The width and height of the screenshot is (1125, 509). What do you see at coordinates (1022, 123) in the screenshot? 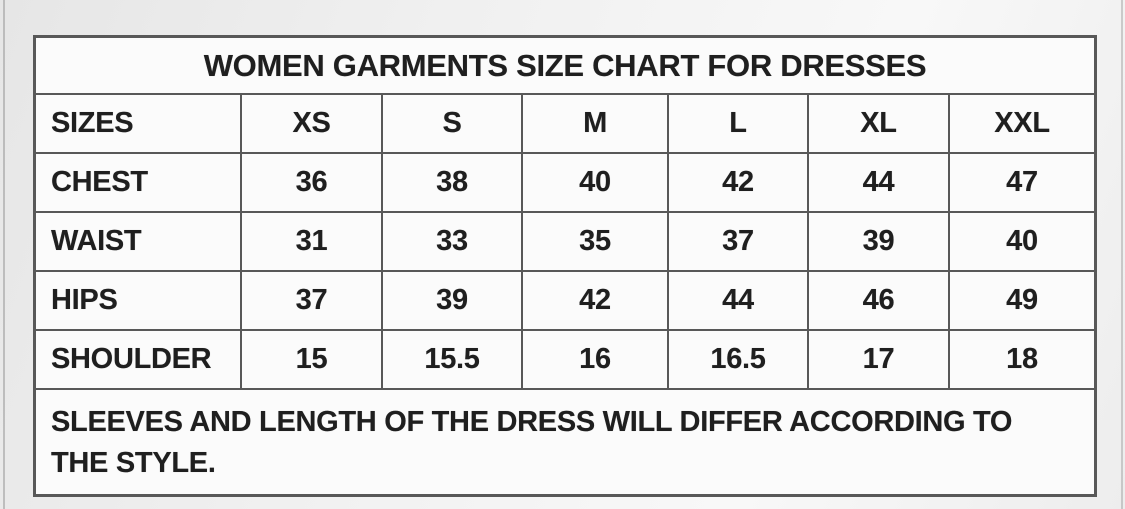
I see `header-cell-xxl: XXL` at bounding box center [1022, 123].